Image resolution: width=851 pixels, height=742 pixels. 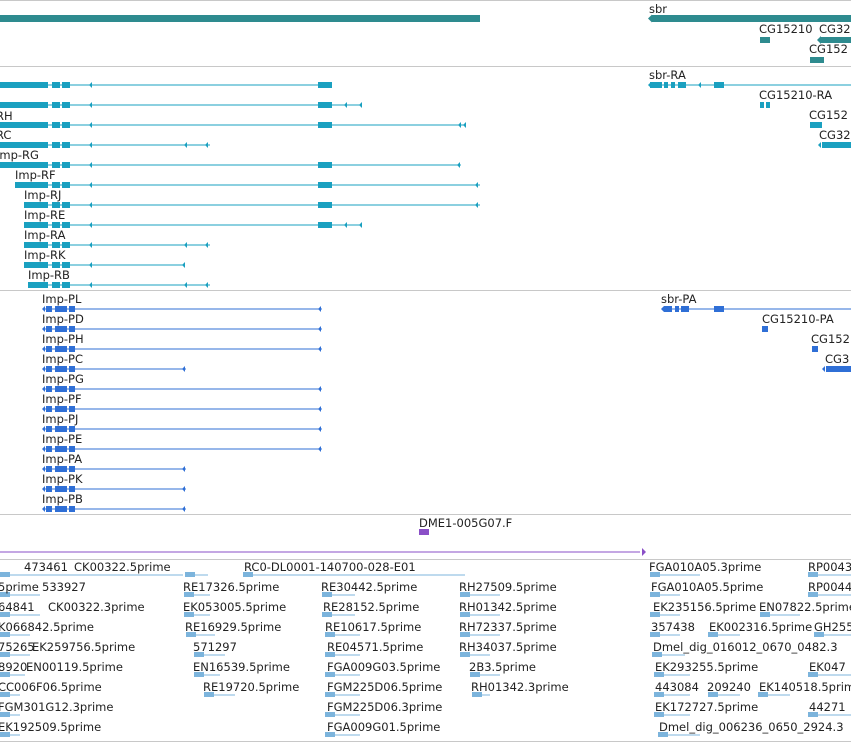 What do you see at coordinates (805, 687) in the screenshot?
I see `est-label: EK140518.5prime` at bounding box center [805, 687].